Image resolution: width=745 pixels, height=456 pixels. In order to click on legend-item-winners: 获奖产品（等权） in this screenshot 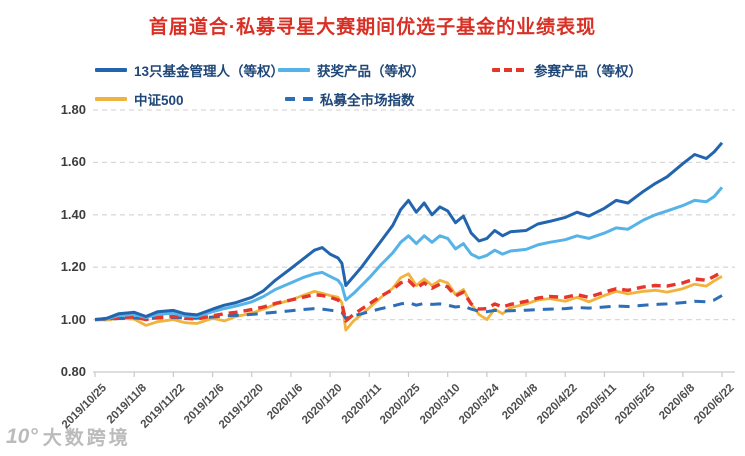, I will do `click(351, 70)`.